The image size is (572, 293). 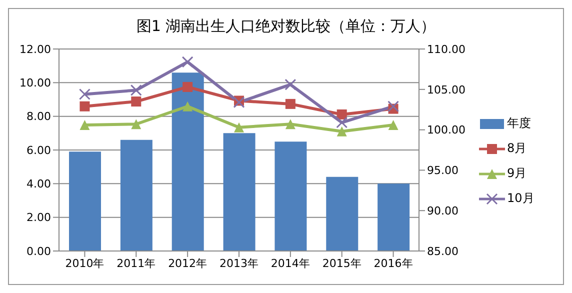 What do you see at coordinates (342, 263) in the screenshot?
I see `x-tick-label: 2015年` at bounding box center [342, 263].